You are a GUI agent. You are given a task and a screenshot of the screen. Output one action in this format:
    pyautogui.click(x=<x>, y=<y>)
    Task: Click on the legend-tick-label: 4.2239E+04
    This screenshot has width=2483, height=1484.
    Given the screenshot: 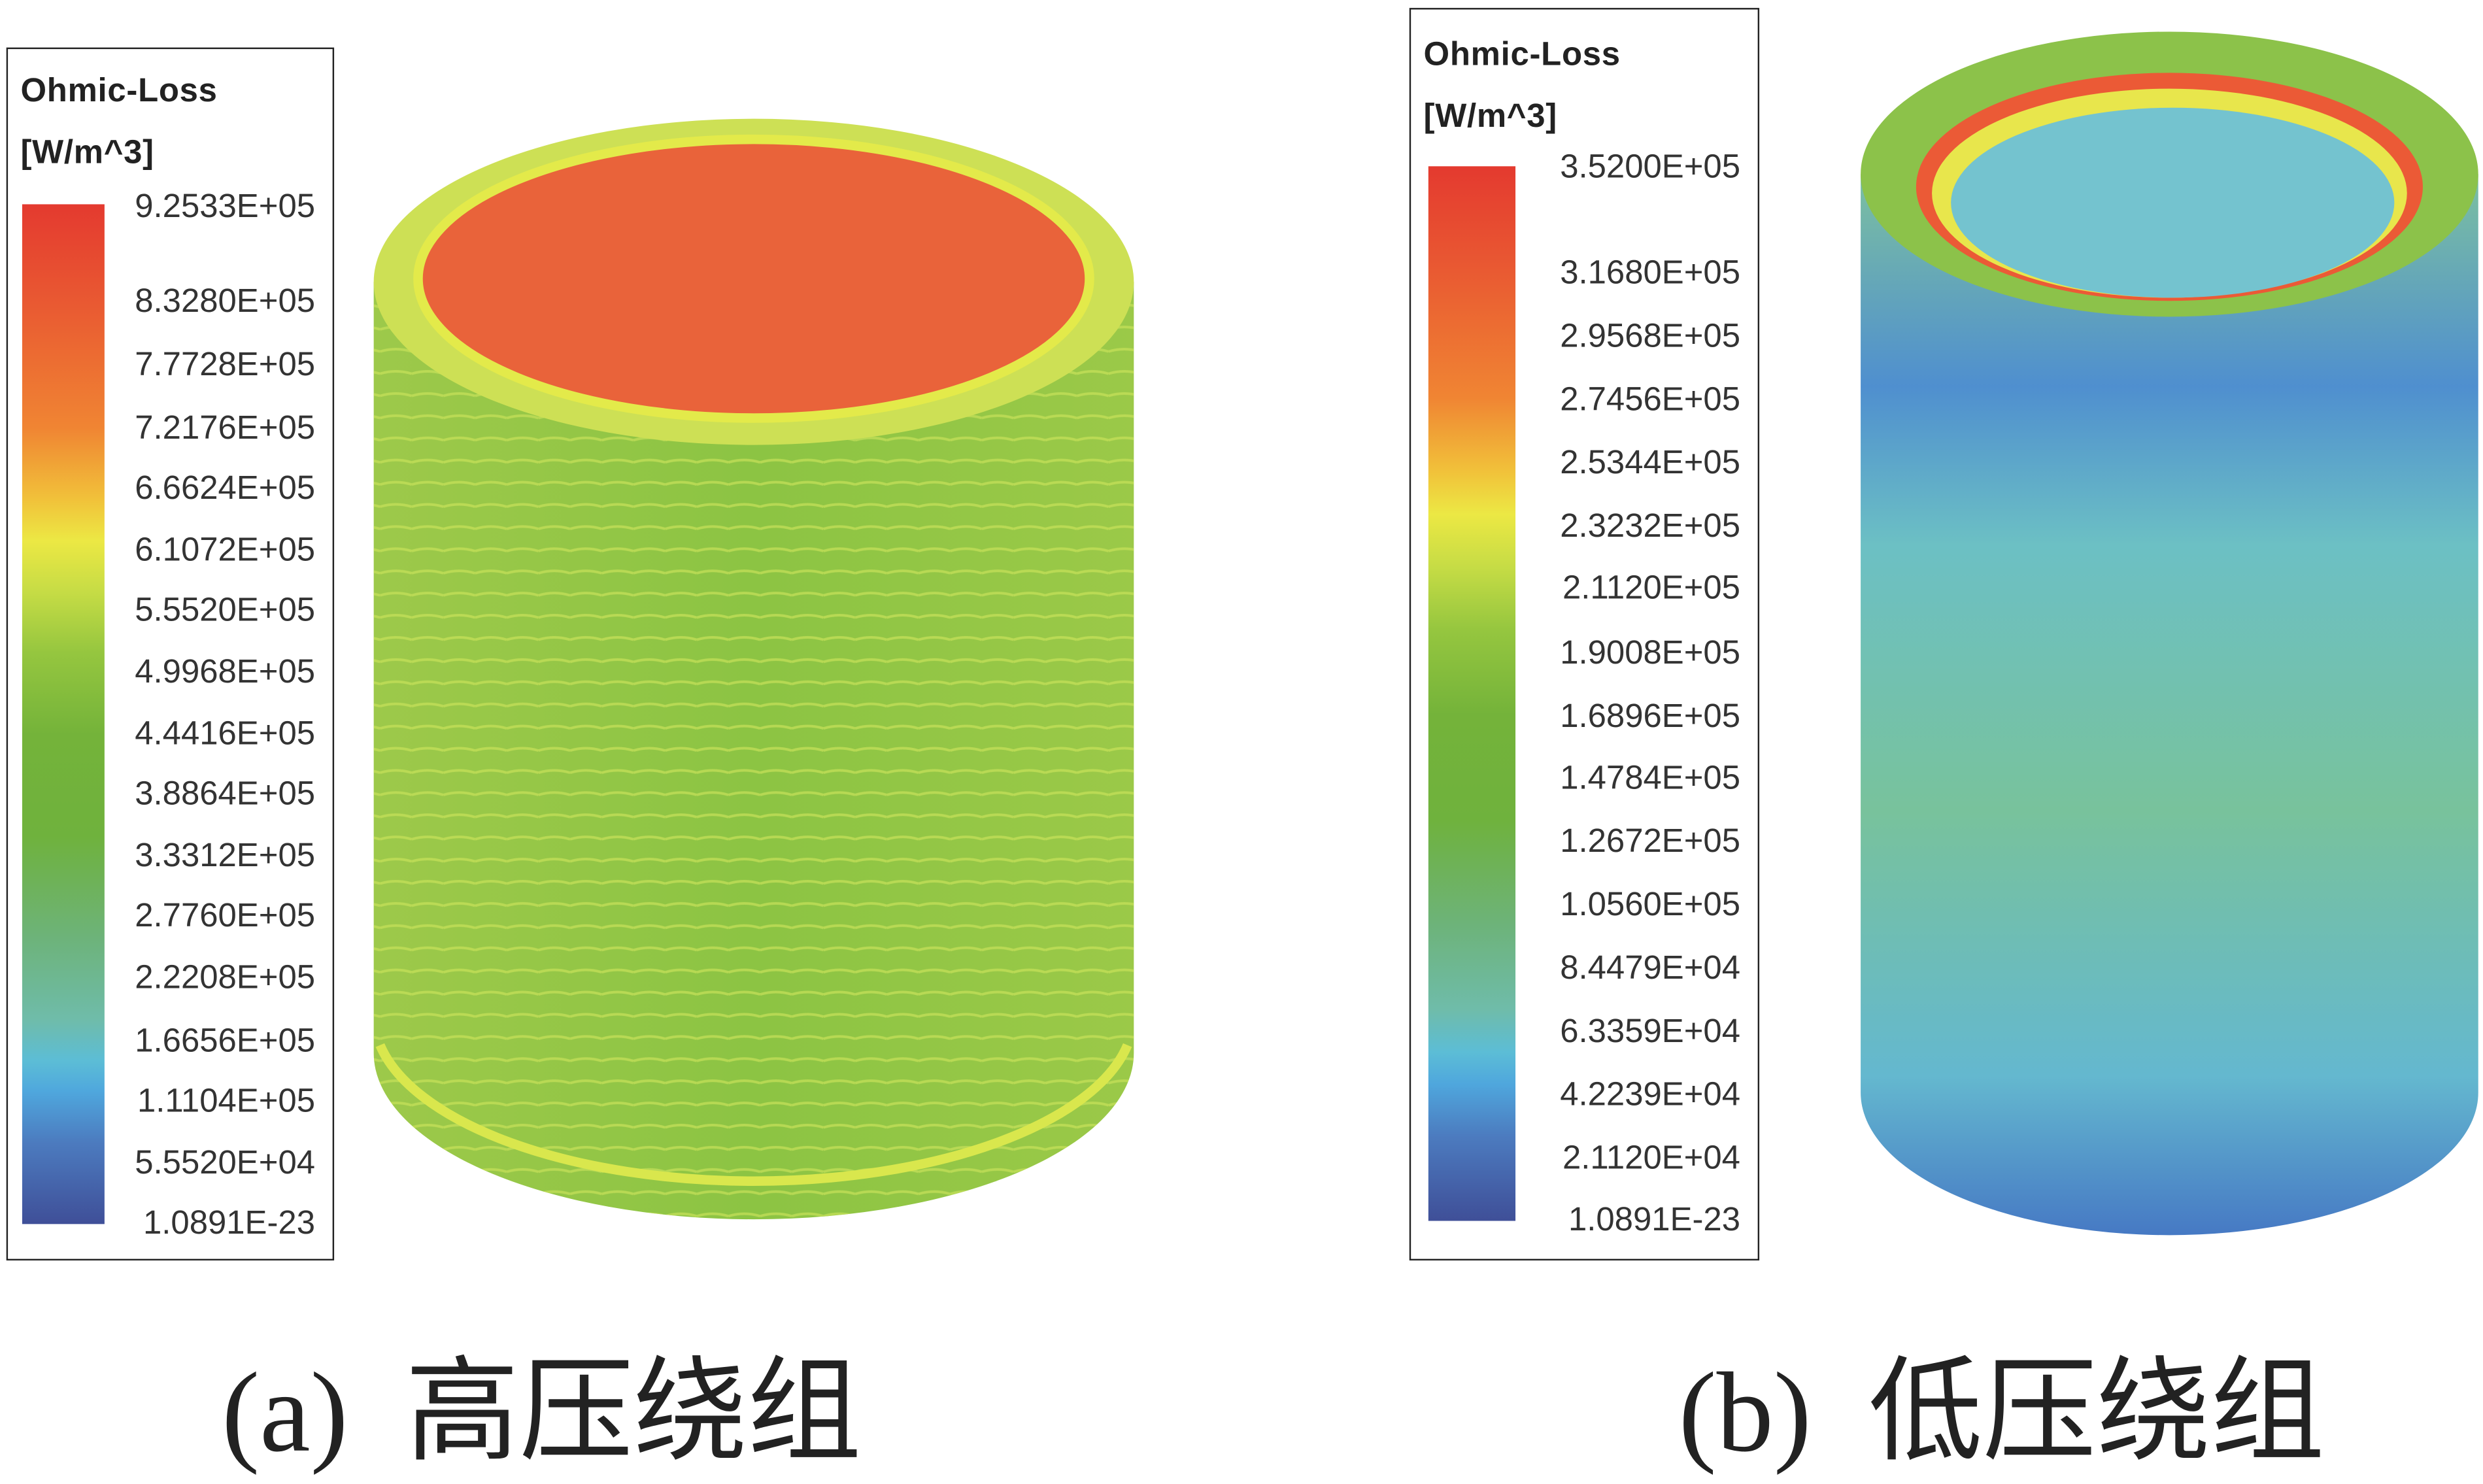 What is the action you would take?
    pyautogui.click(x=1650, y=1095)
    